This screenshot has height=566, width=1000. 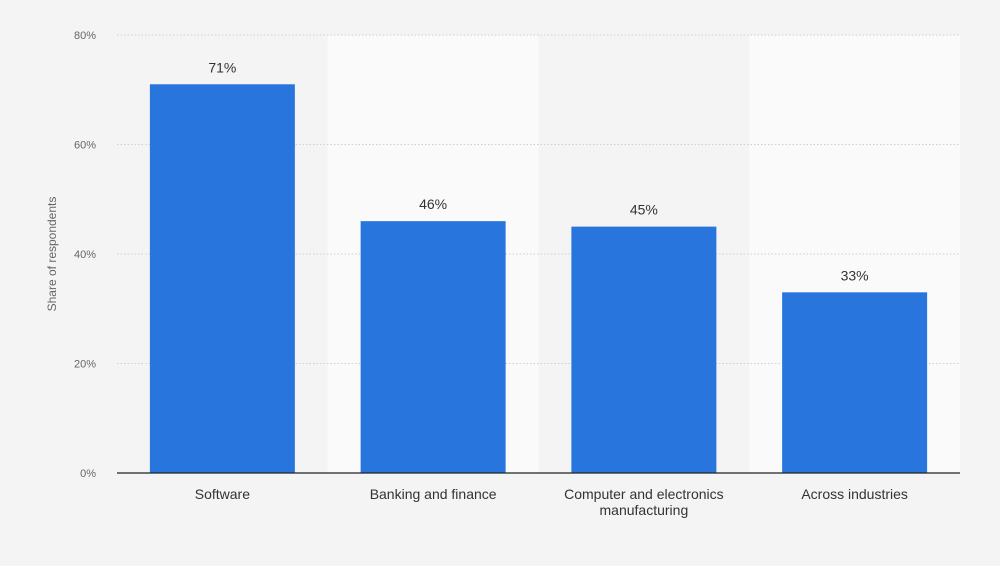 I want to click on data-label: 46%, so click(x=433, y=204).